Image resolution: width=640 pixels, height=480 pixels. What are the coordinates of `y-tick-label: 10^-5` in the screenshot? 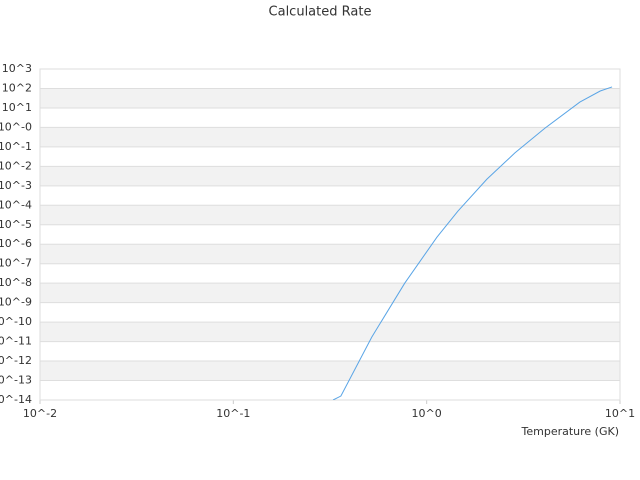 It's located at (16, 224).